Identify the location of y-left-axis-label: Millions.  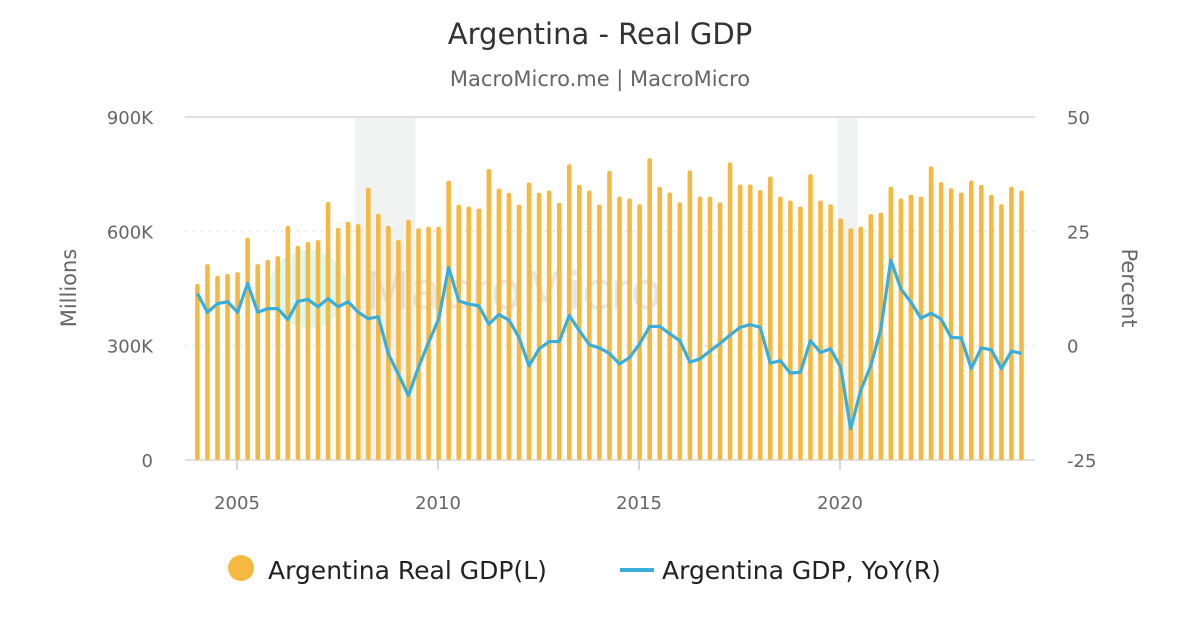
(69, 288).